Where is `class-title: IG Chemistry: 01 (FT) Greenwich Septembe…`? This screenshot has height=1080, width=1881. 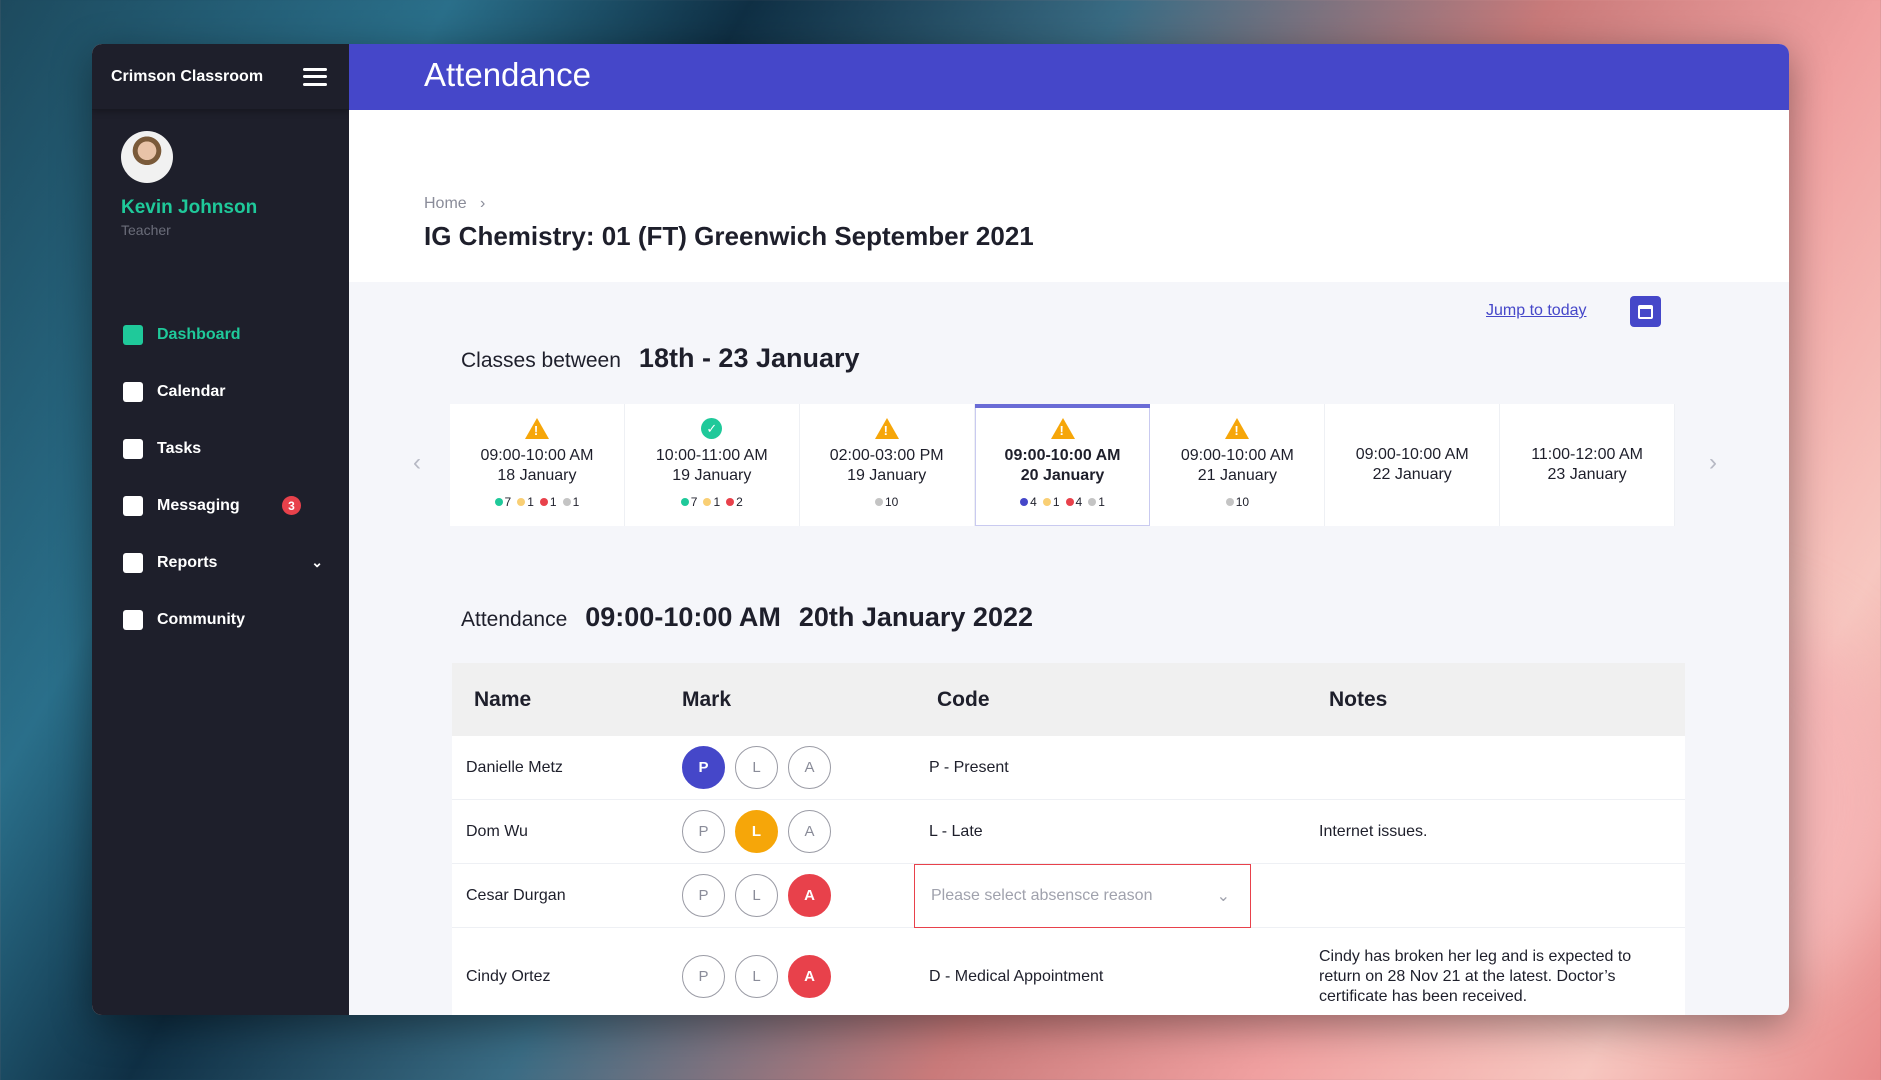
class-title: IG Chemistry: 01 (FT) Greenwich Septembe… is located at coordinates (729, 236).